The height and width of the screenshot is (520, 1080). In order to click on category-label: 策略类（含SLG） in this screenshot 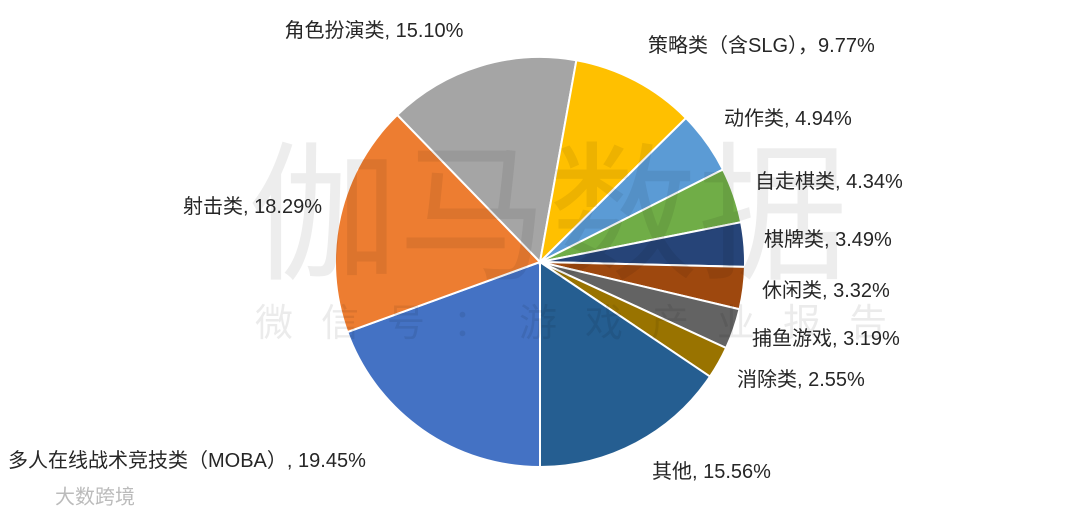, I will do `click(723, 45)`.